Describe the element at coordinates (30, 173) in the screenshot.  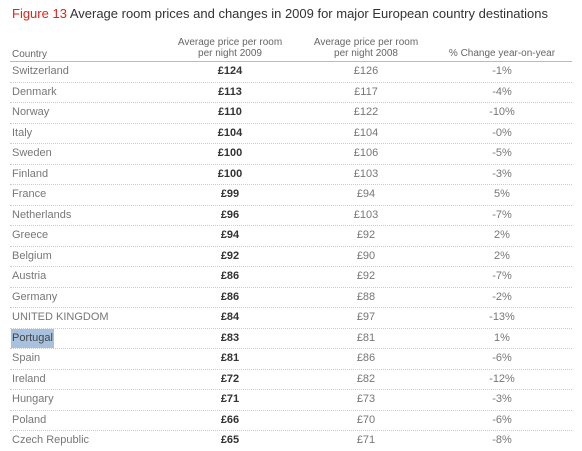
I see `country-cell: Finland` at that location.